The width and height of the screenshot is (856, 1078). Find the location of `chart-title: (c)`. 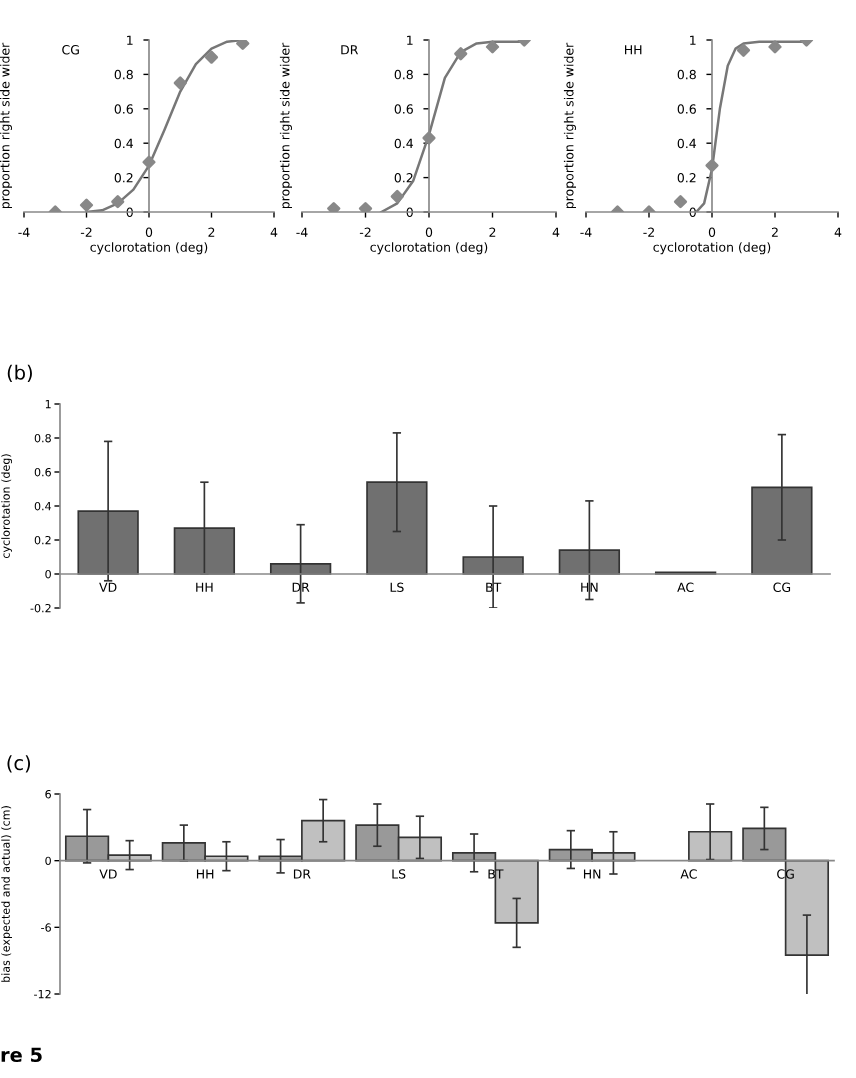

chart-title: (c) is located at coordinates (19, 764).